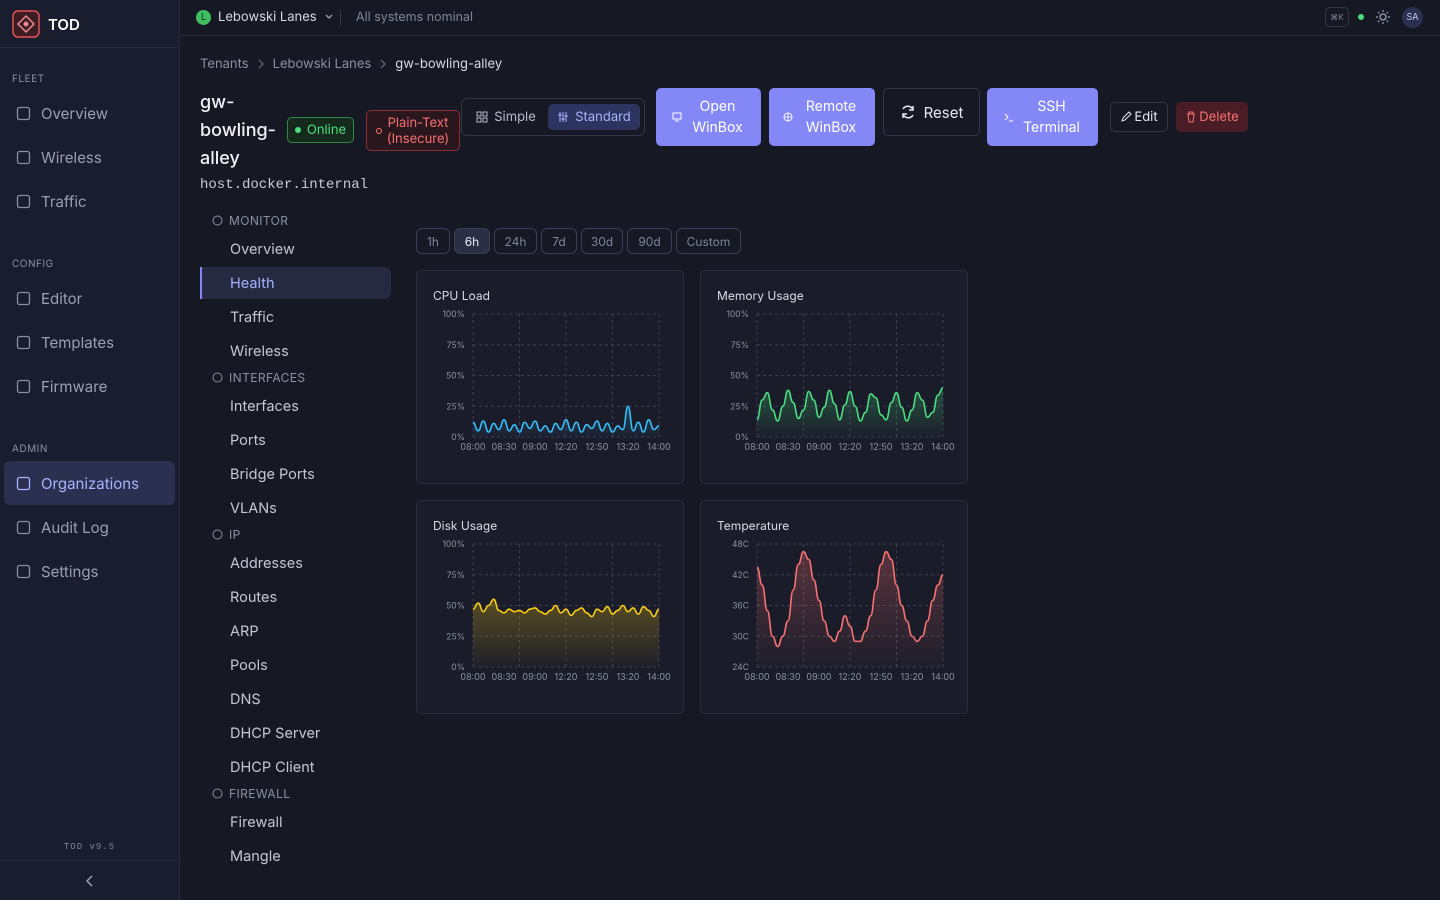 The image size is (1440, 900). I want to click on subnav-item: Overview, so click(295, 249).